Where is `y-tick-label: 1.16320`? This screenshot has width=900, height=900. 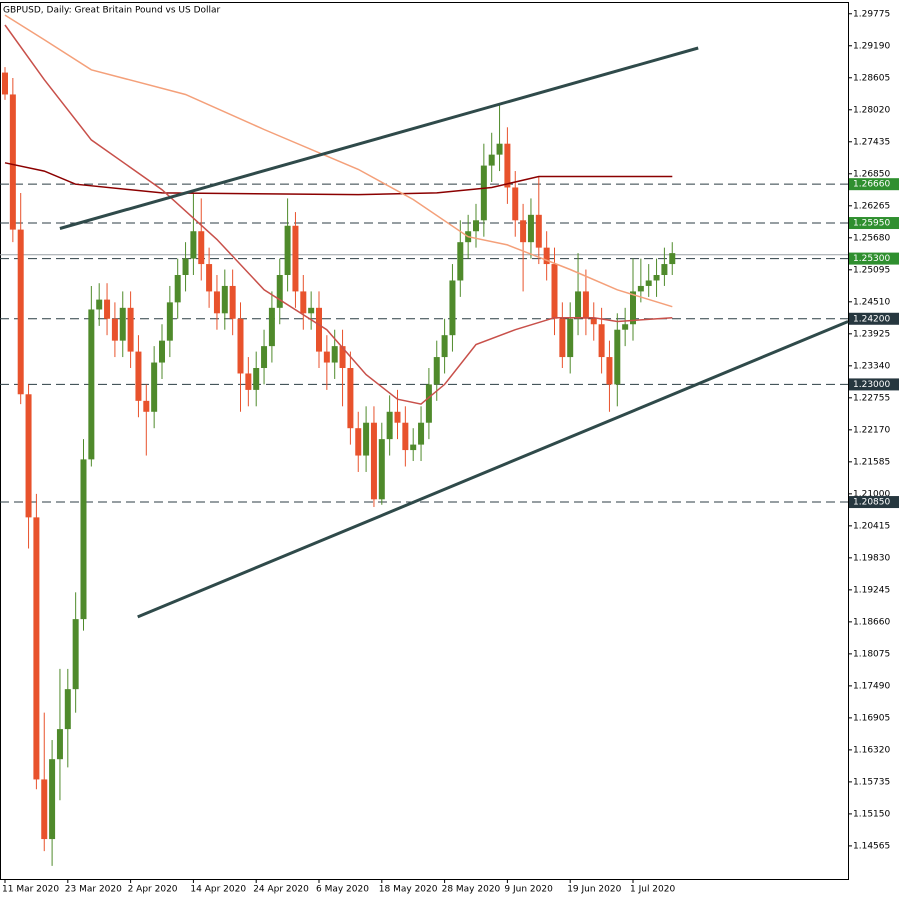 y-tick-label: 1.16320 is located at coordinates (871, 750).